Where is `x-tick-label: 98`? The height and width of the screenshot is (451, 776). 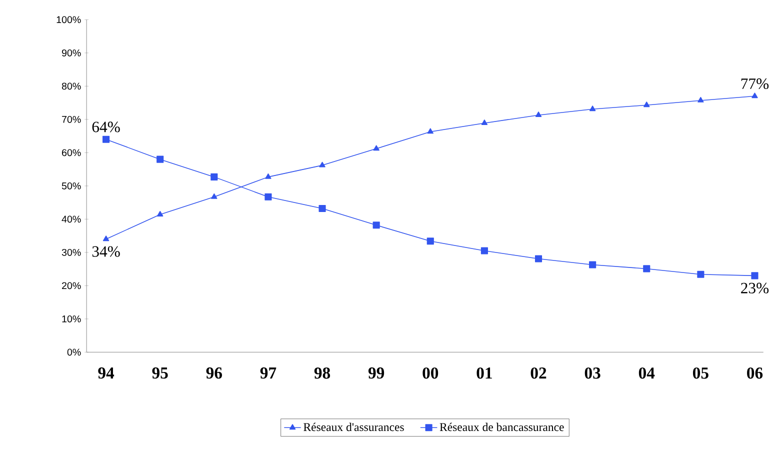
x-tick-label: 98 is located at coordinates (322, 373).